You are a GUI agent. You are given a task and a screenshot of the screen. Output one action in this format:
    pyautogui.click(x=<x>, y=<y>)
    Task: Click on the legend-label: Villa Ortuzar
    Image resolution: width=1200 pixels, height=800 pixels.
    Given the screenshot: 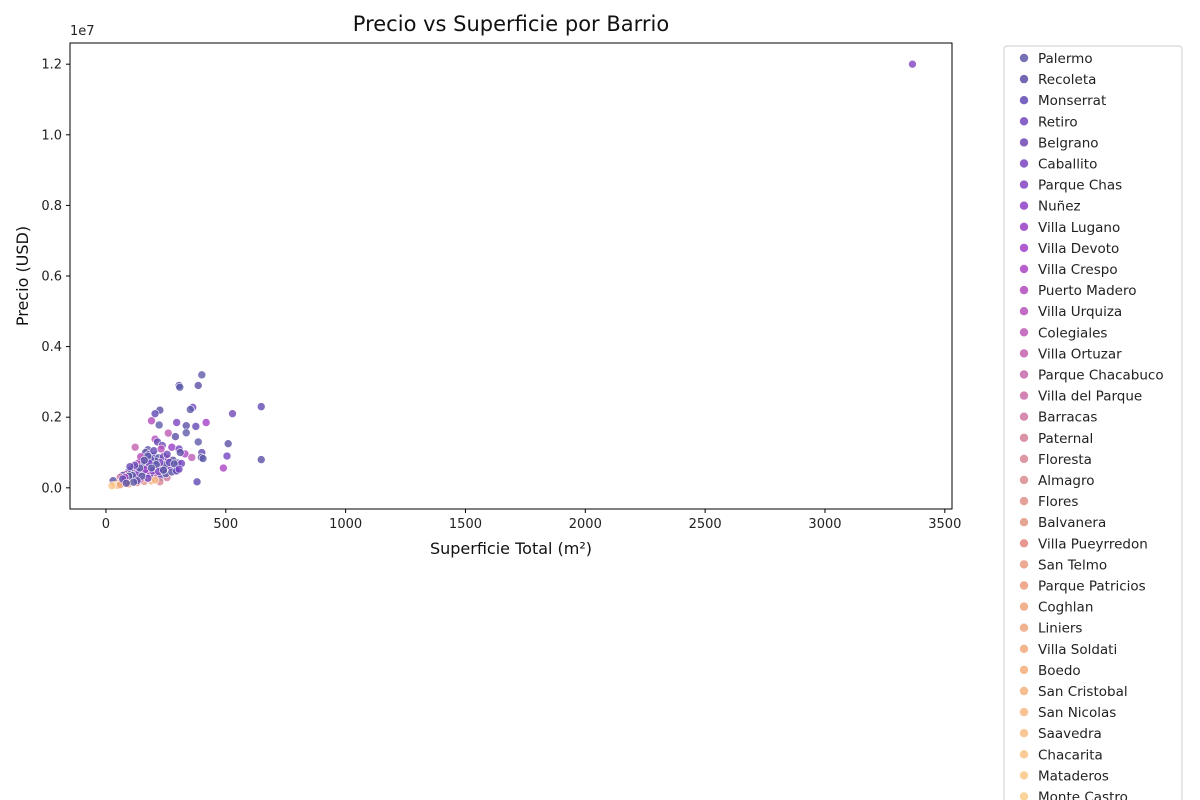 What is the action you would take?
    pyautogui.click(x=1080, y=354)
    